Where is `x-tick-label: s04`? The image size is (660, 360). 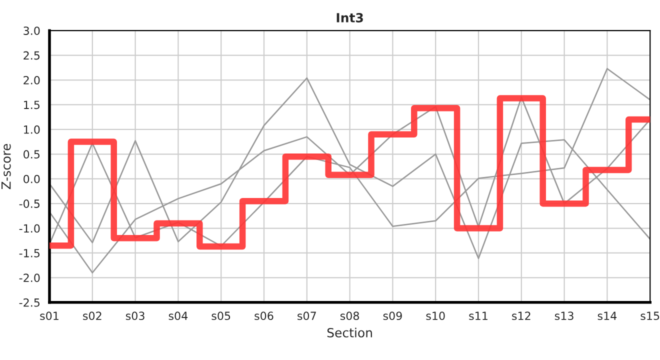
x-tick-label: s04 is located at coordinates (178, 316).